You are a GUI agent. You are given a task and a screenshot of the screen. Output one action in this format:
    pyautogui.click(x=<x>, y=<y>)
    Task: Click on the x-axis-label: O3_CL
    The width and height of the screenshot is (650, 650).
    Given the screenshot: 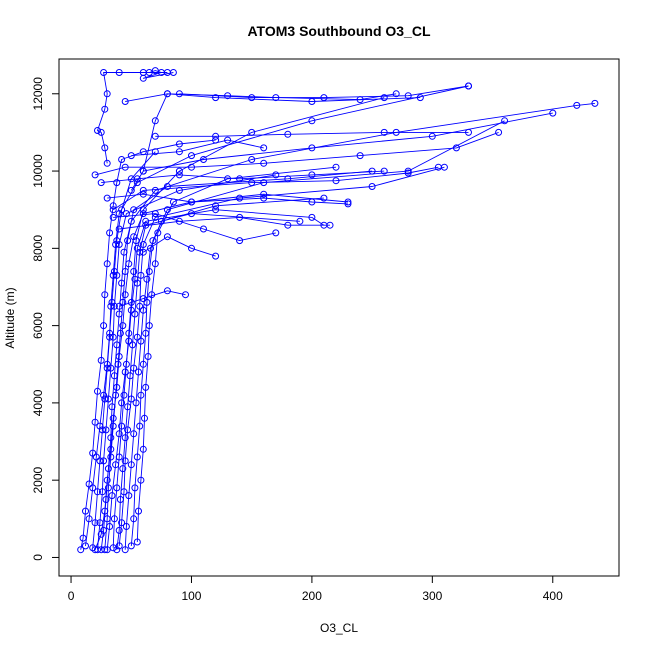 What is the action you would take?
    pyautogui.click(x=339, y=628)
    